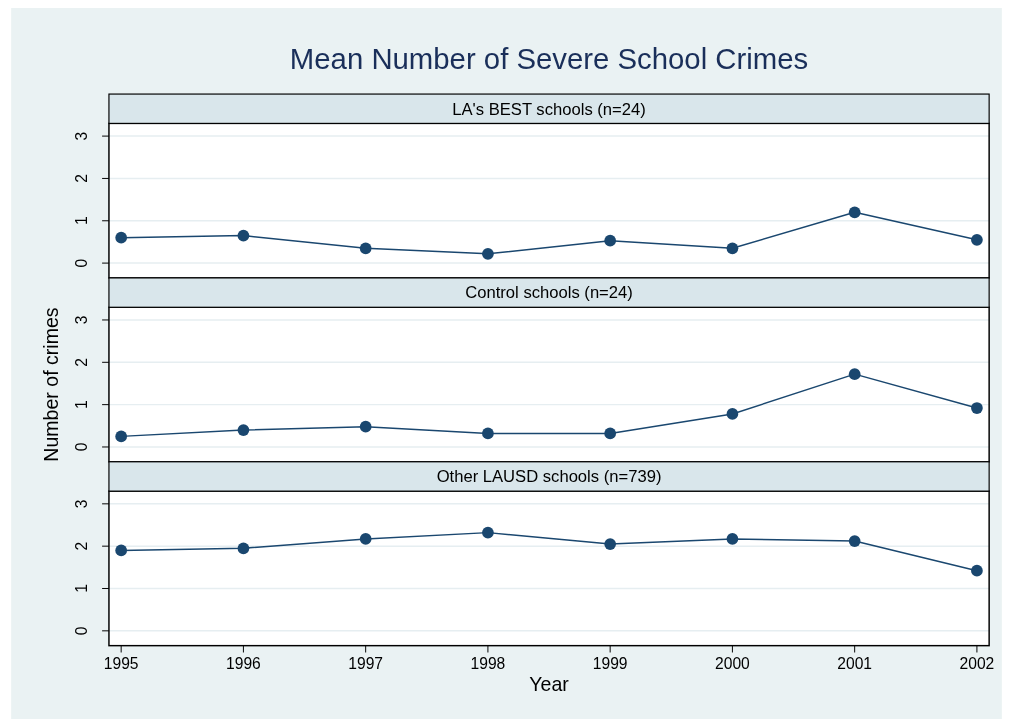 The image size is (1013, 727). What do you see at coordinates (121, 664) in the screenshot?
I see `x-tick-label: 1995` at bounding box center [121, 664].